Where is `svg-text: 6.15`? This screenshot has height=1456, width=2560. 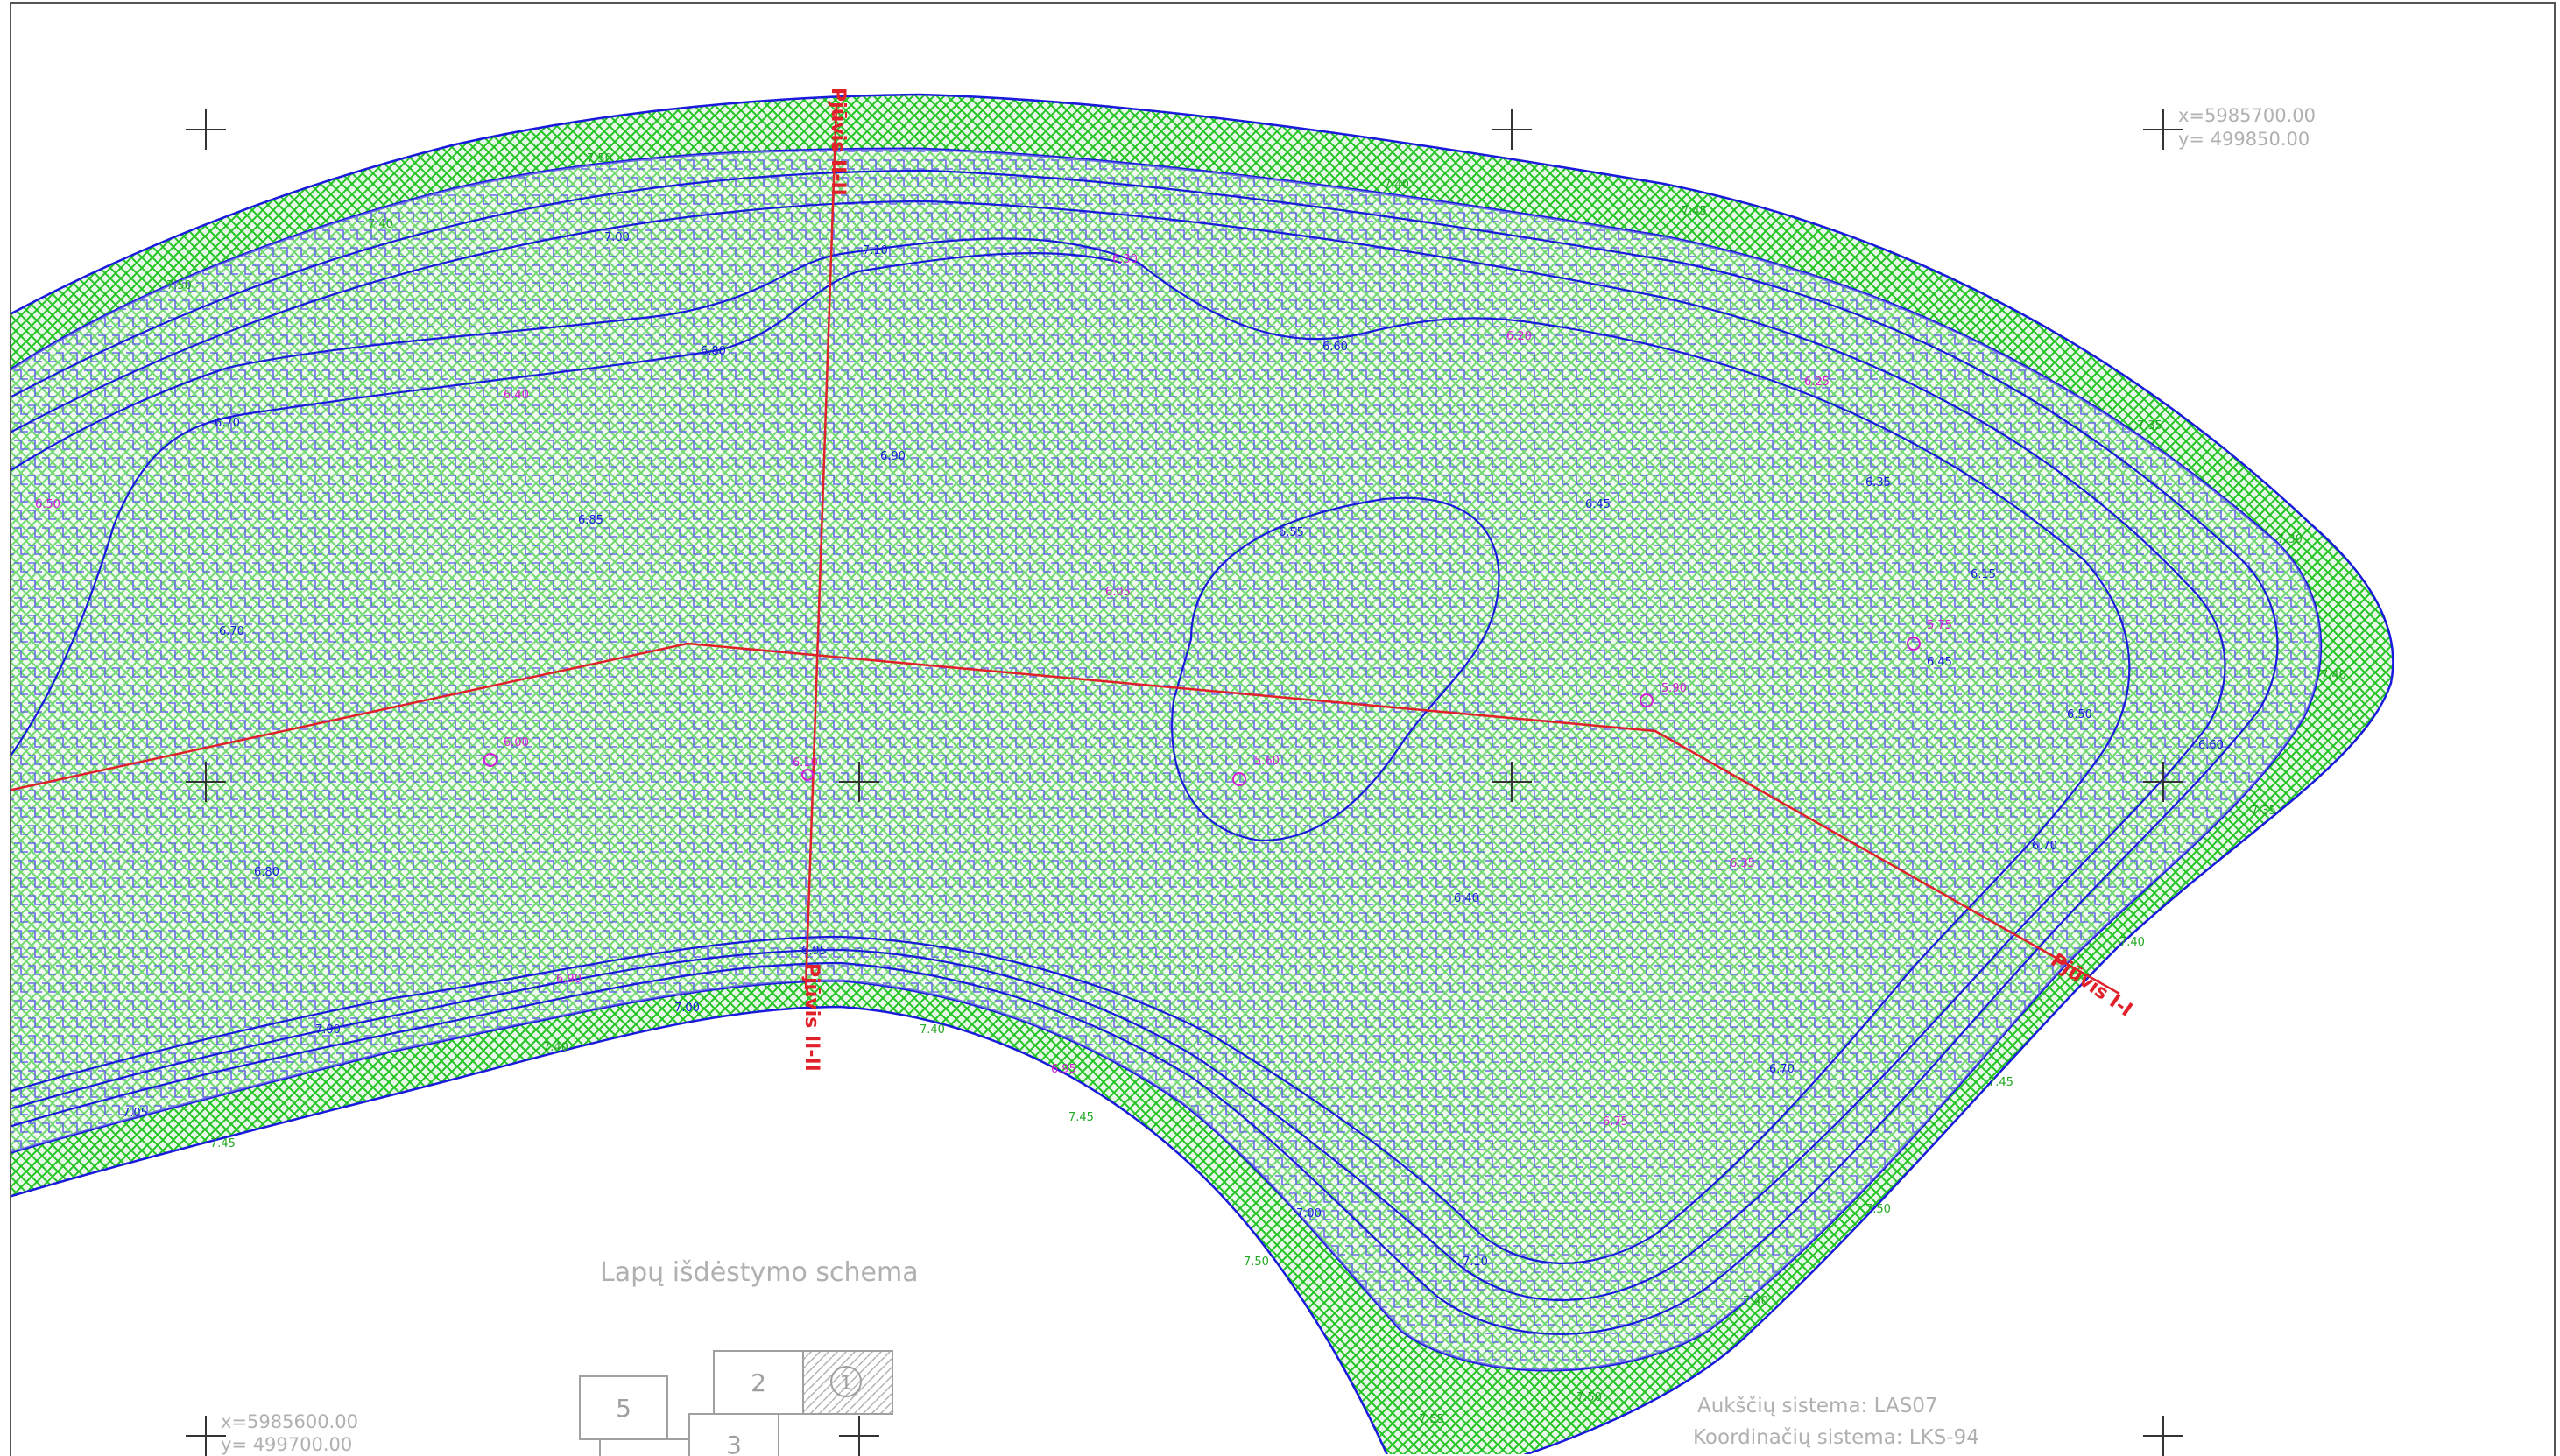
svg-text: 6.15 is located at coordinates (1983, 574).